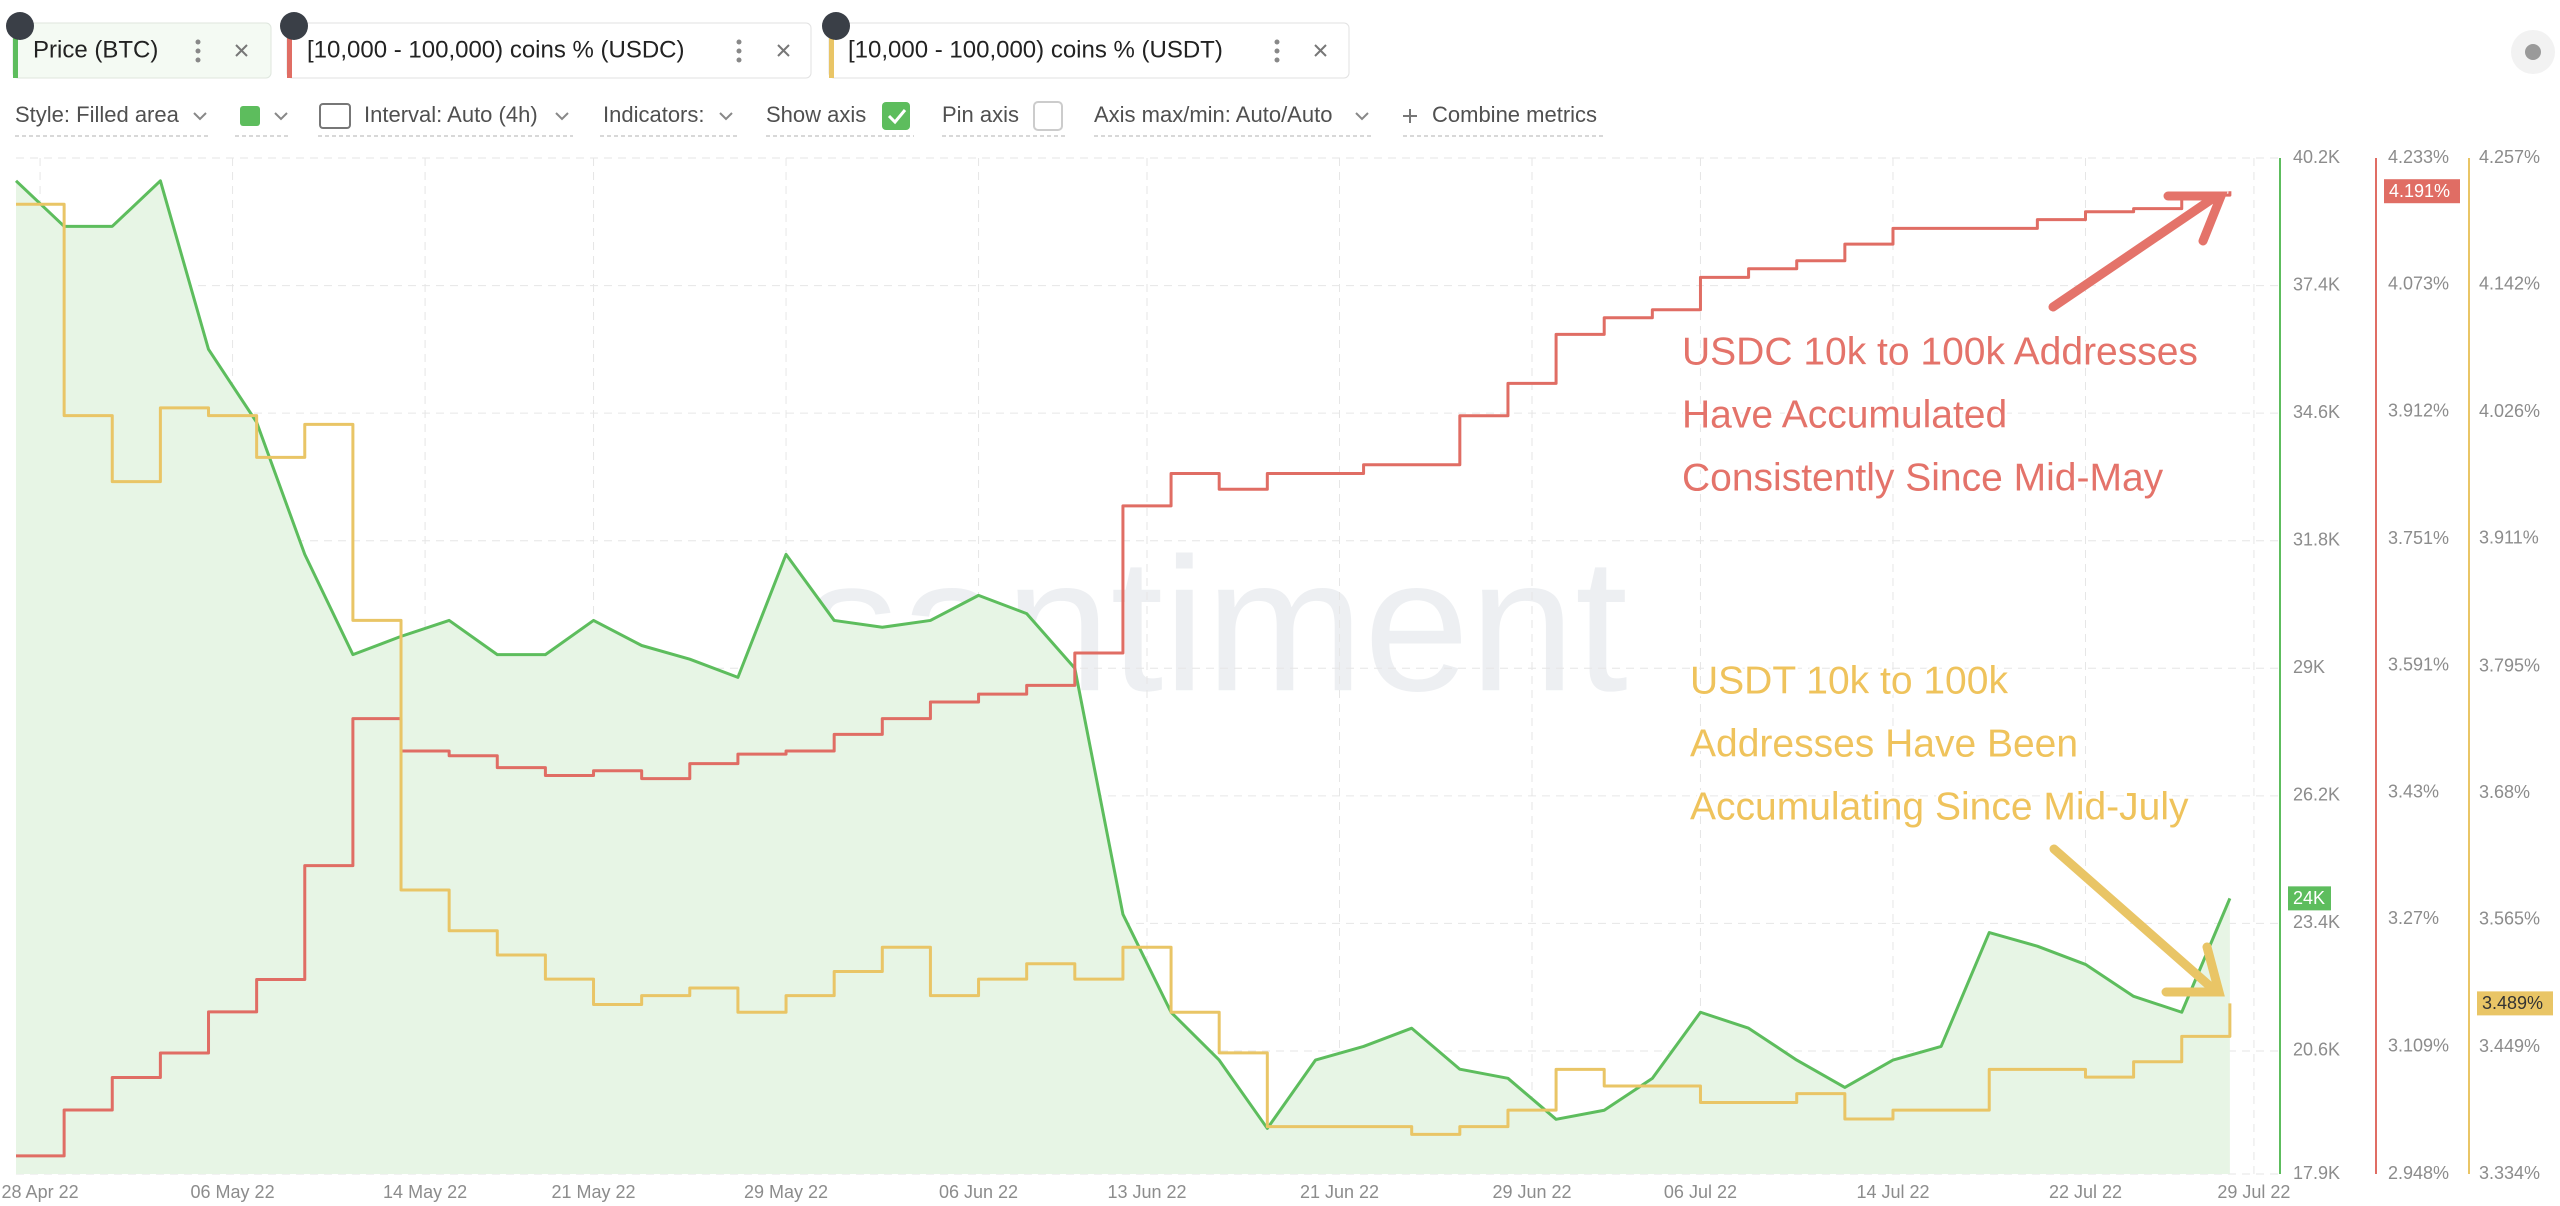 The width and height of the screenshot is (2560, 1206). Describe the element at coordinates (2418, 1173) in the screenshot. I see `y-tick-label: 2.948%` at that location.